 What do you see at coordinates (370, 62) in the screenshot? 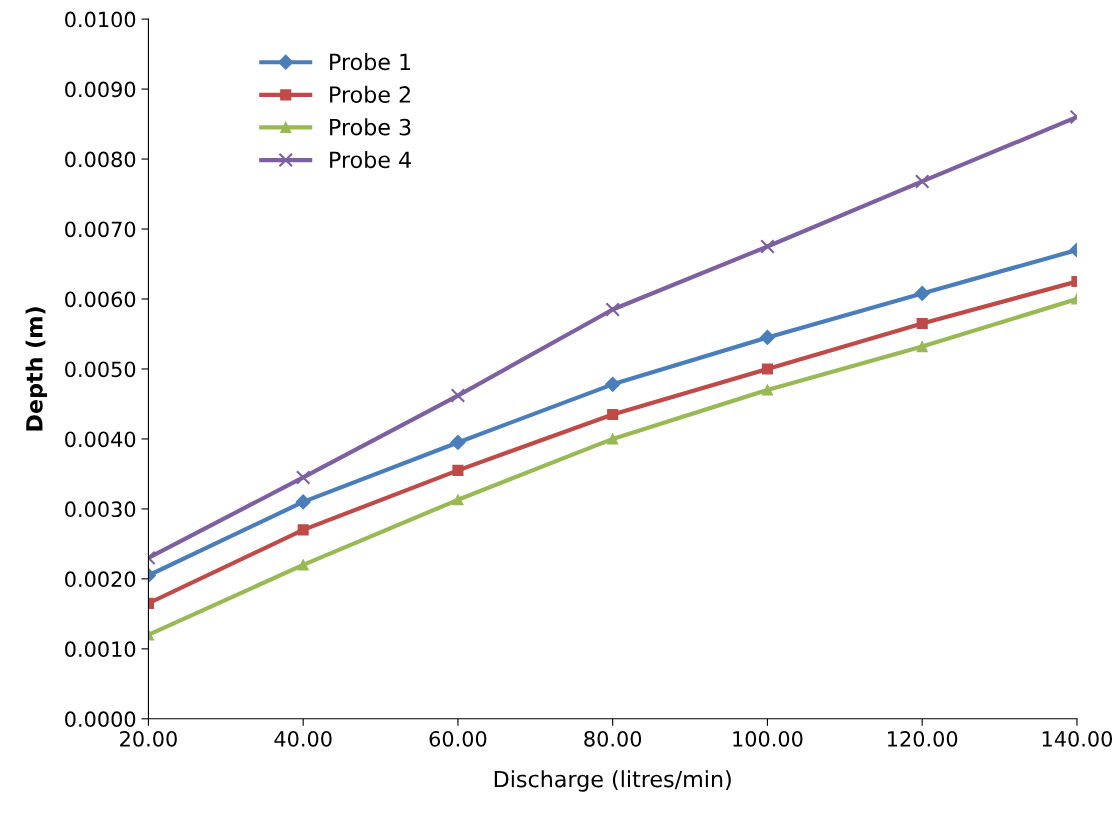
I see `legend-label: Probe 1` at bounding box center [370, 62].